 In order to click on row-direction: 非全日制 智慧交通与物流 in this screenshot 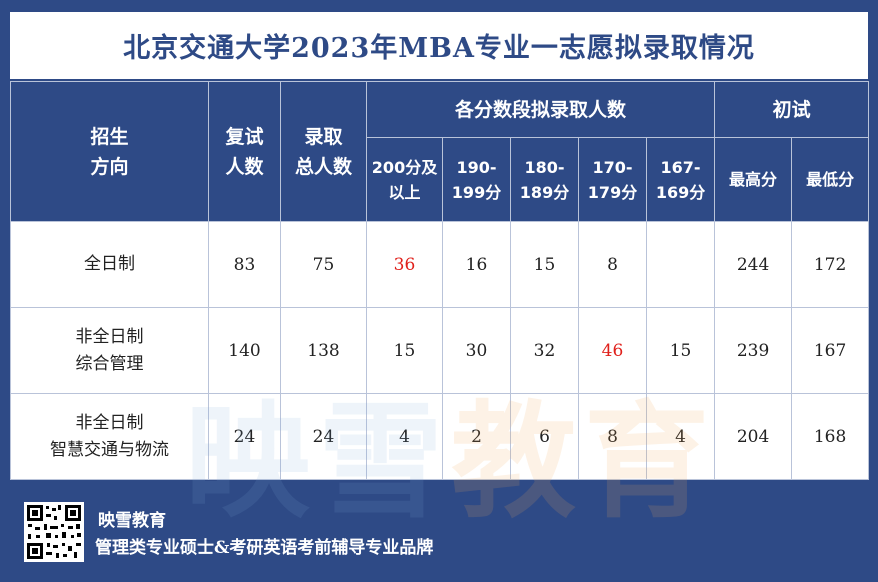, I will do `click(109, 436)`.